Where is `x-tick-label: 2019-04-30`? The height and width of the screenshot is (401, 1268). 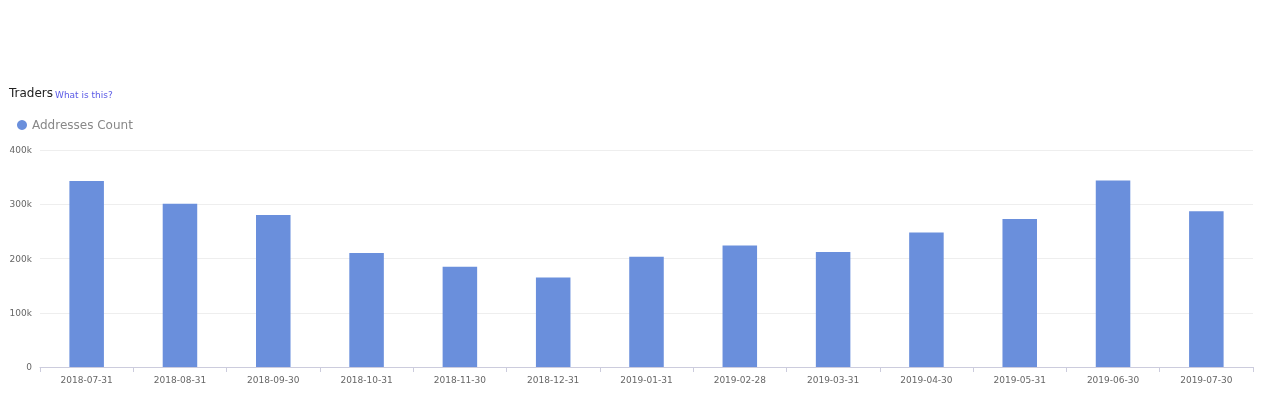
x-tick-label: 2019-04-30 is located at coordinates (926, 379).